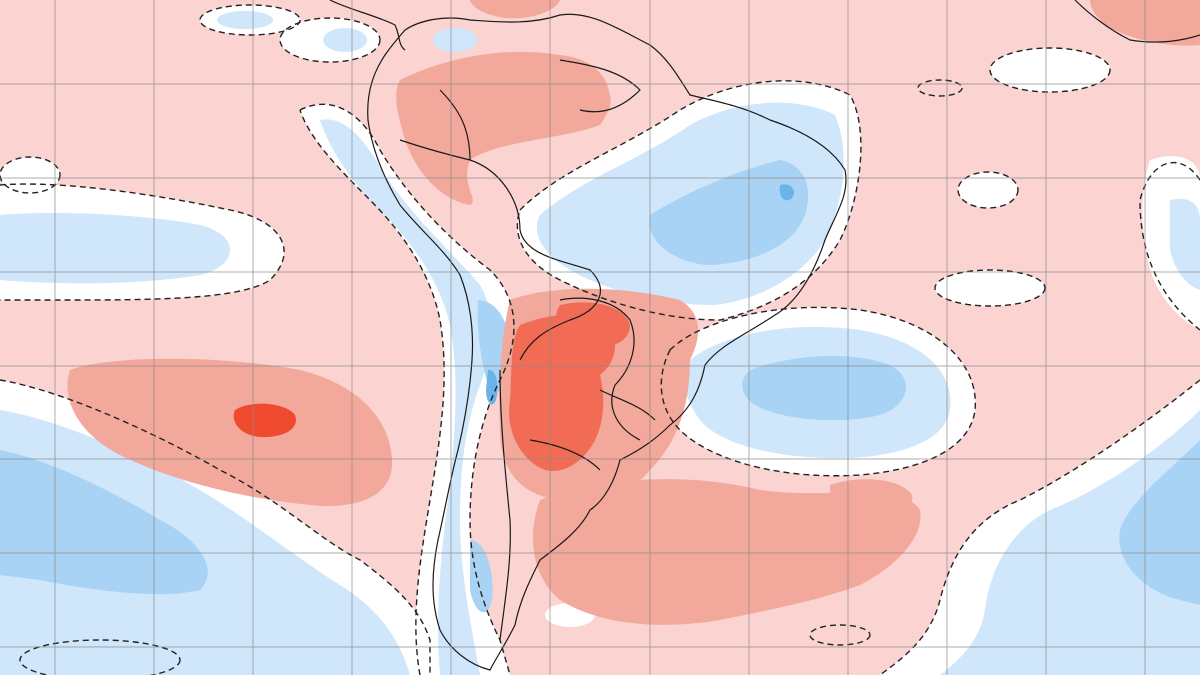 The height and width of the screenshot is (675, 1200). What do you see at coordinates (104, 522) in the screenshot?
I see `cool-moderate-se-pacific` at bounding box center [104, 522].